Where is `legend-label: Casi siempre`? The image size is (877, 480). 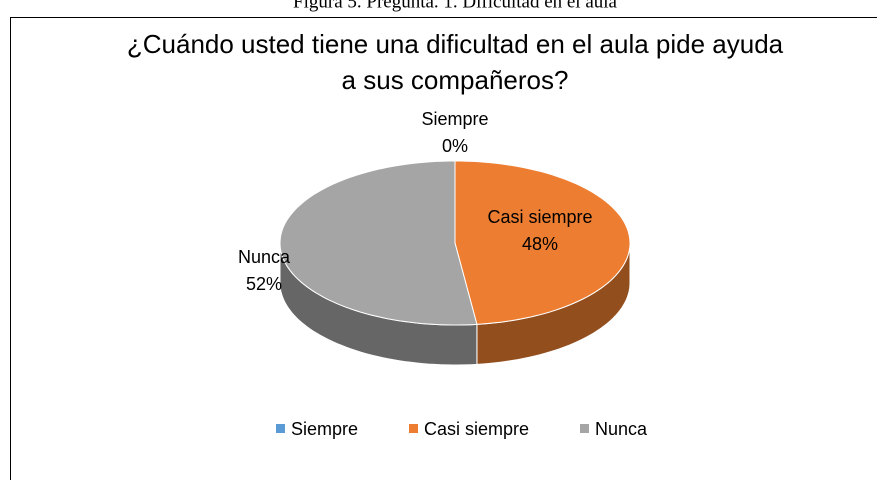 legend-label: Casi siempre is located at coordinates (476, 429).